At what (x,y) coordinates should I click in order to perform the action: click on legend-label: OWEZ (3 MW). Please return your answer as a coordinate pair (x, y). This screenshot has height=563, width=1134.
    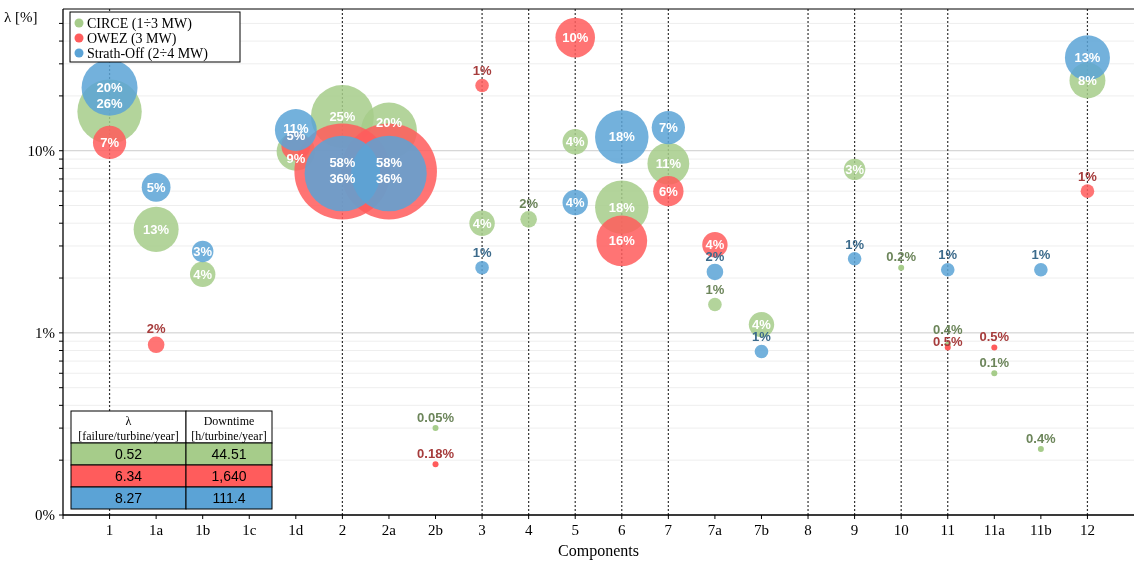
    Looking at the image, I should click on (132, 38).